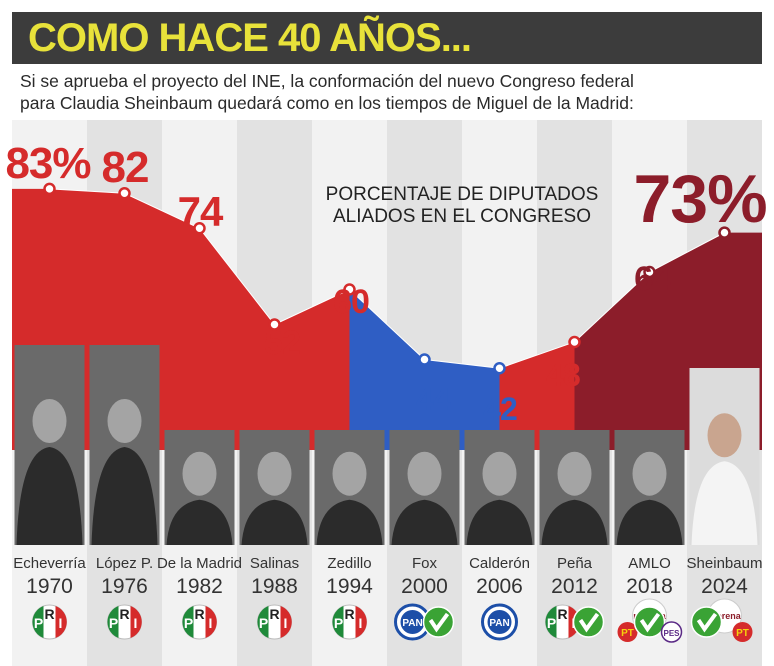  I want to click on name-label-7: Peña, so click(575, 563).